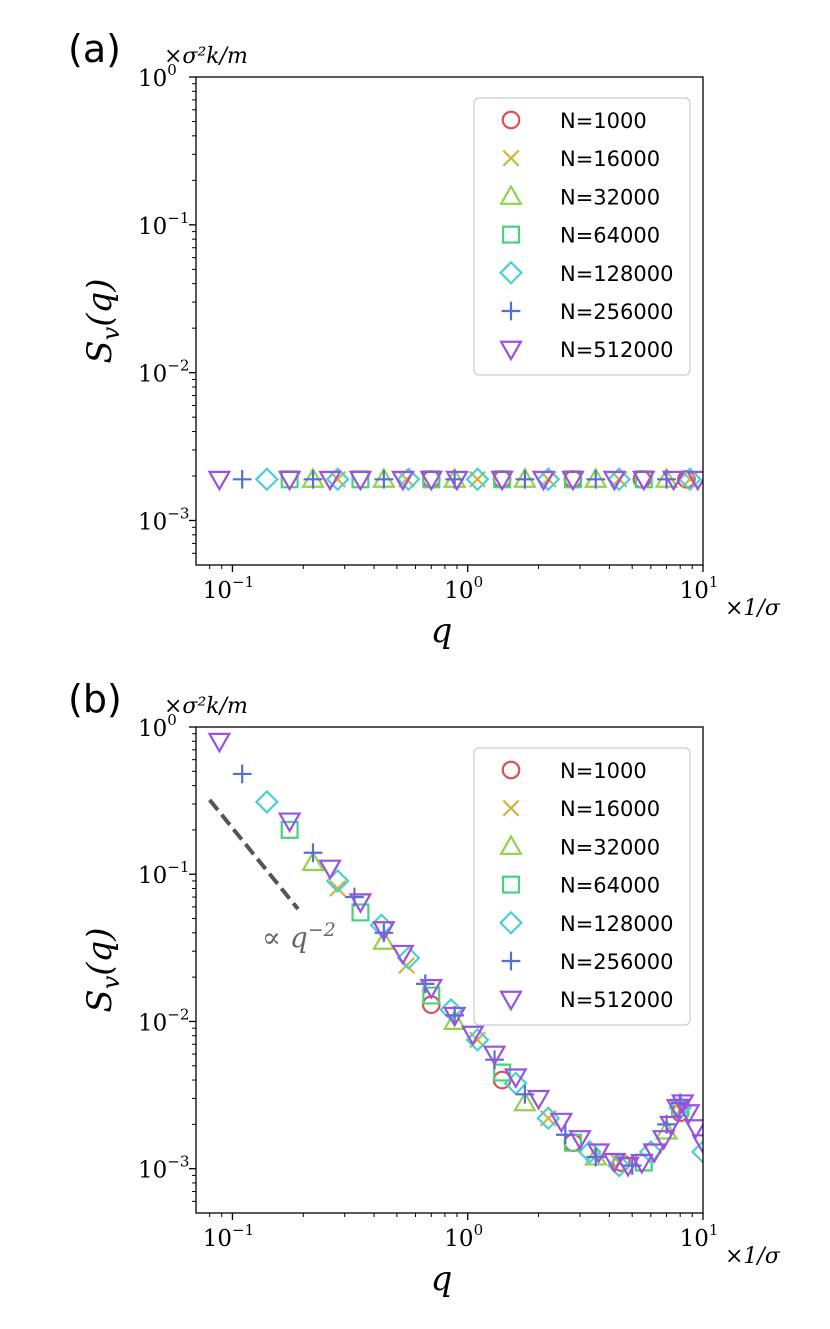 This screenshot has width=830, height=1329. I want to click on y-tick-label: 10⁻¹, so click(163, 873).